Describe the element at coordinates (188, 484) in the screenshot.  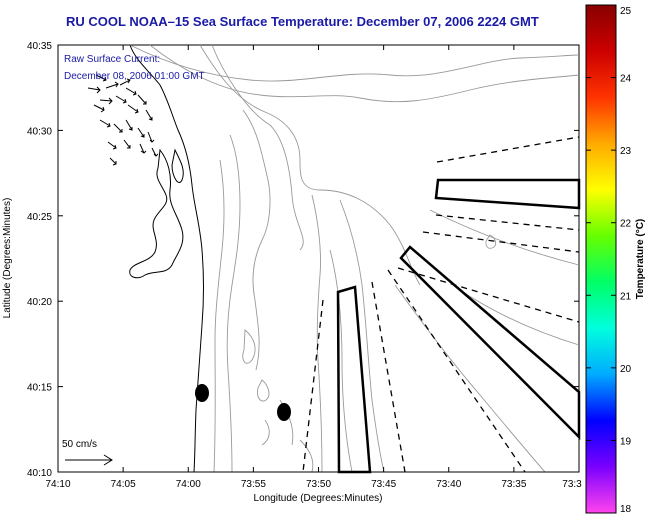
I see `x-tick-label: 74:00` at that location.